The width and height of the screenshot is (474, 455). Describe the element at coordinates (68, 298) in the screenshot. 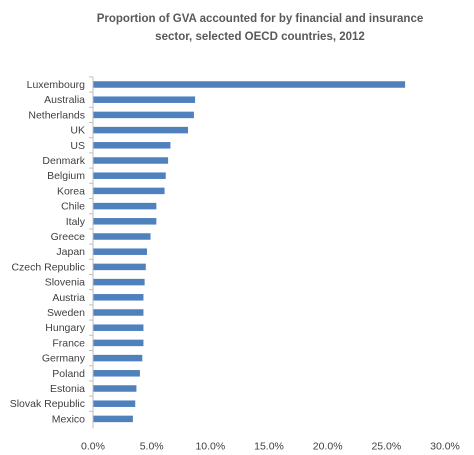

I see `category-label: Austria` at that location.